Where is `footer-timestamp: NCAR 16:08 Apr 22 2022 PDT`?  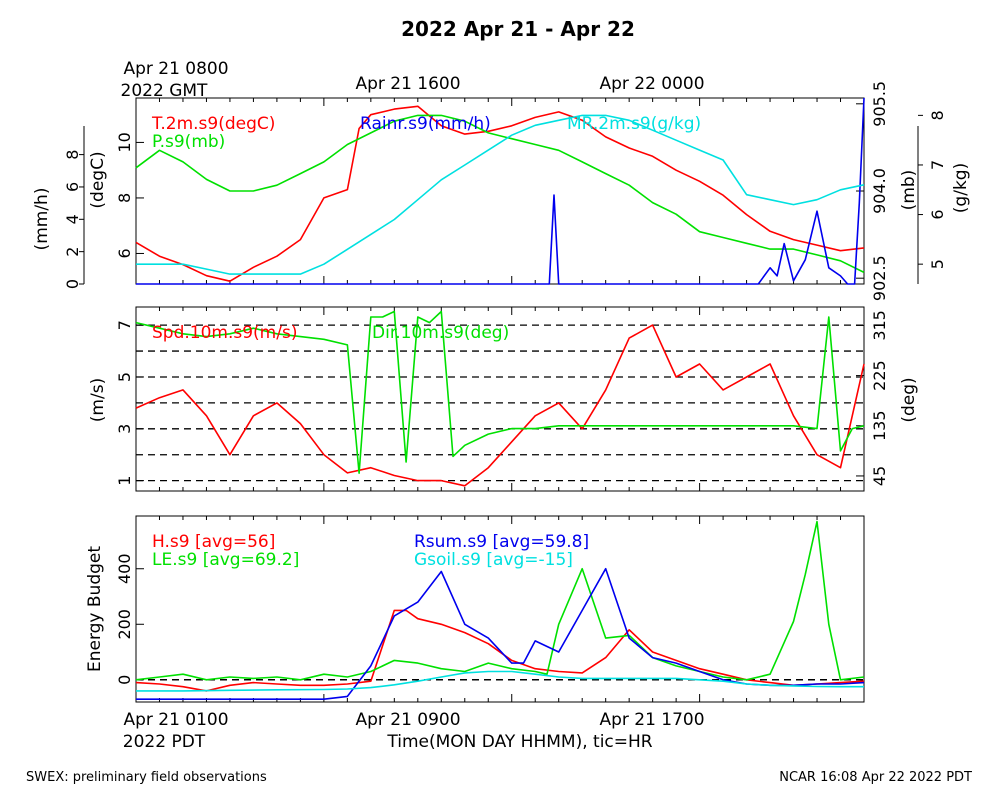
footer-timestamp: NCAR 16:08 Apr 22 2022 PDT is located at coordinates (875, 777).